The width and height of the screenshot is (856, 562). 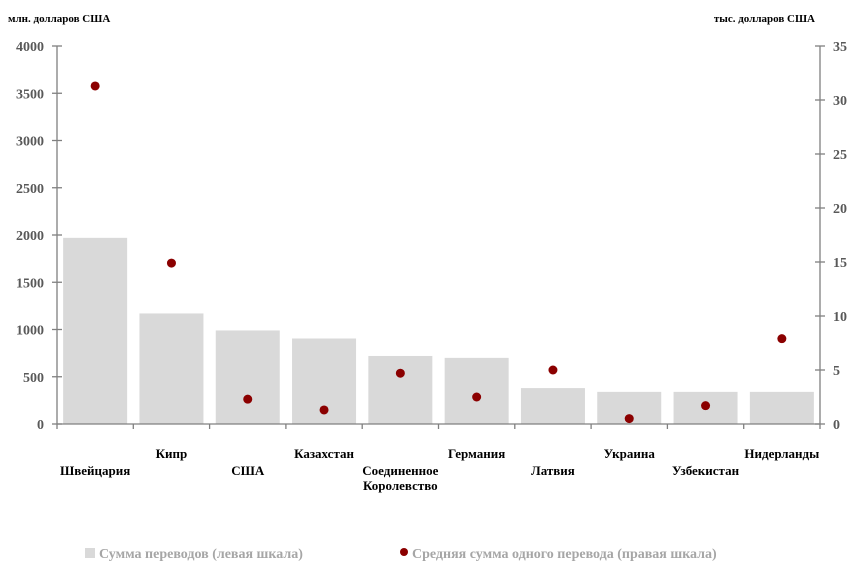 What do you see at coordinates (840, 317) in the screenshot?
I see `right-tick-label-2: 10` at bounding box center [840, 317].